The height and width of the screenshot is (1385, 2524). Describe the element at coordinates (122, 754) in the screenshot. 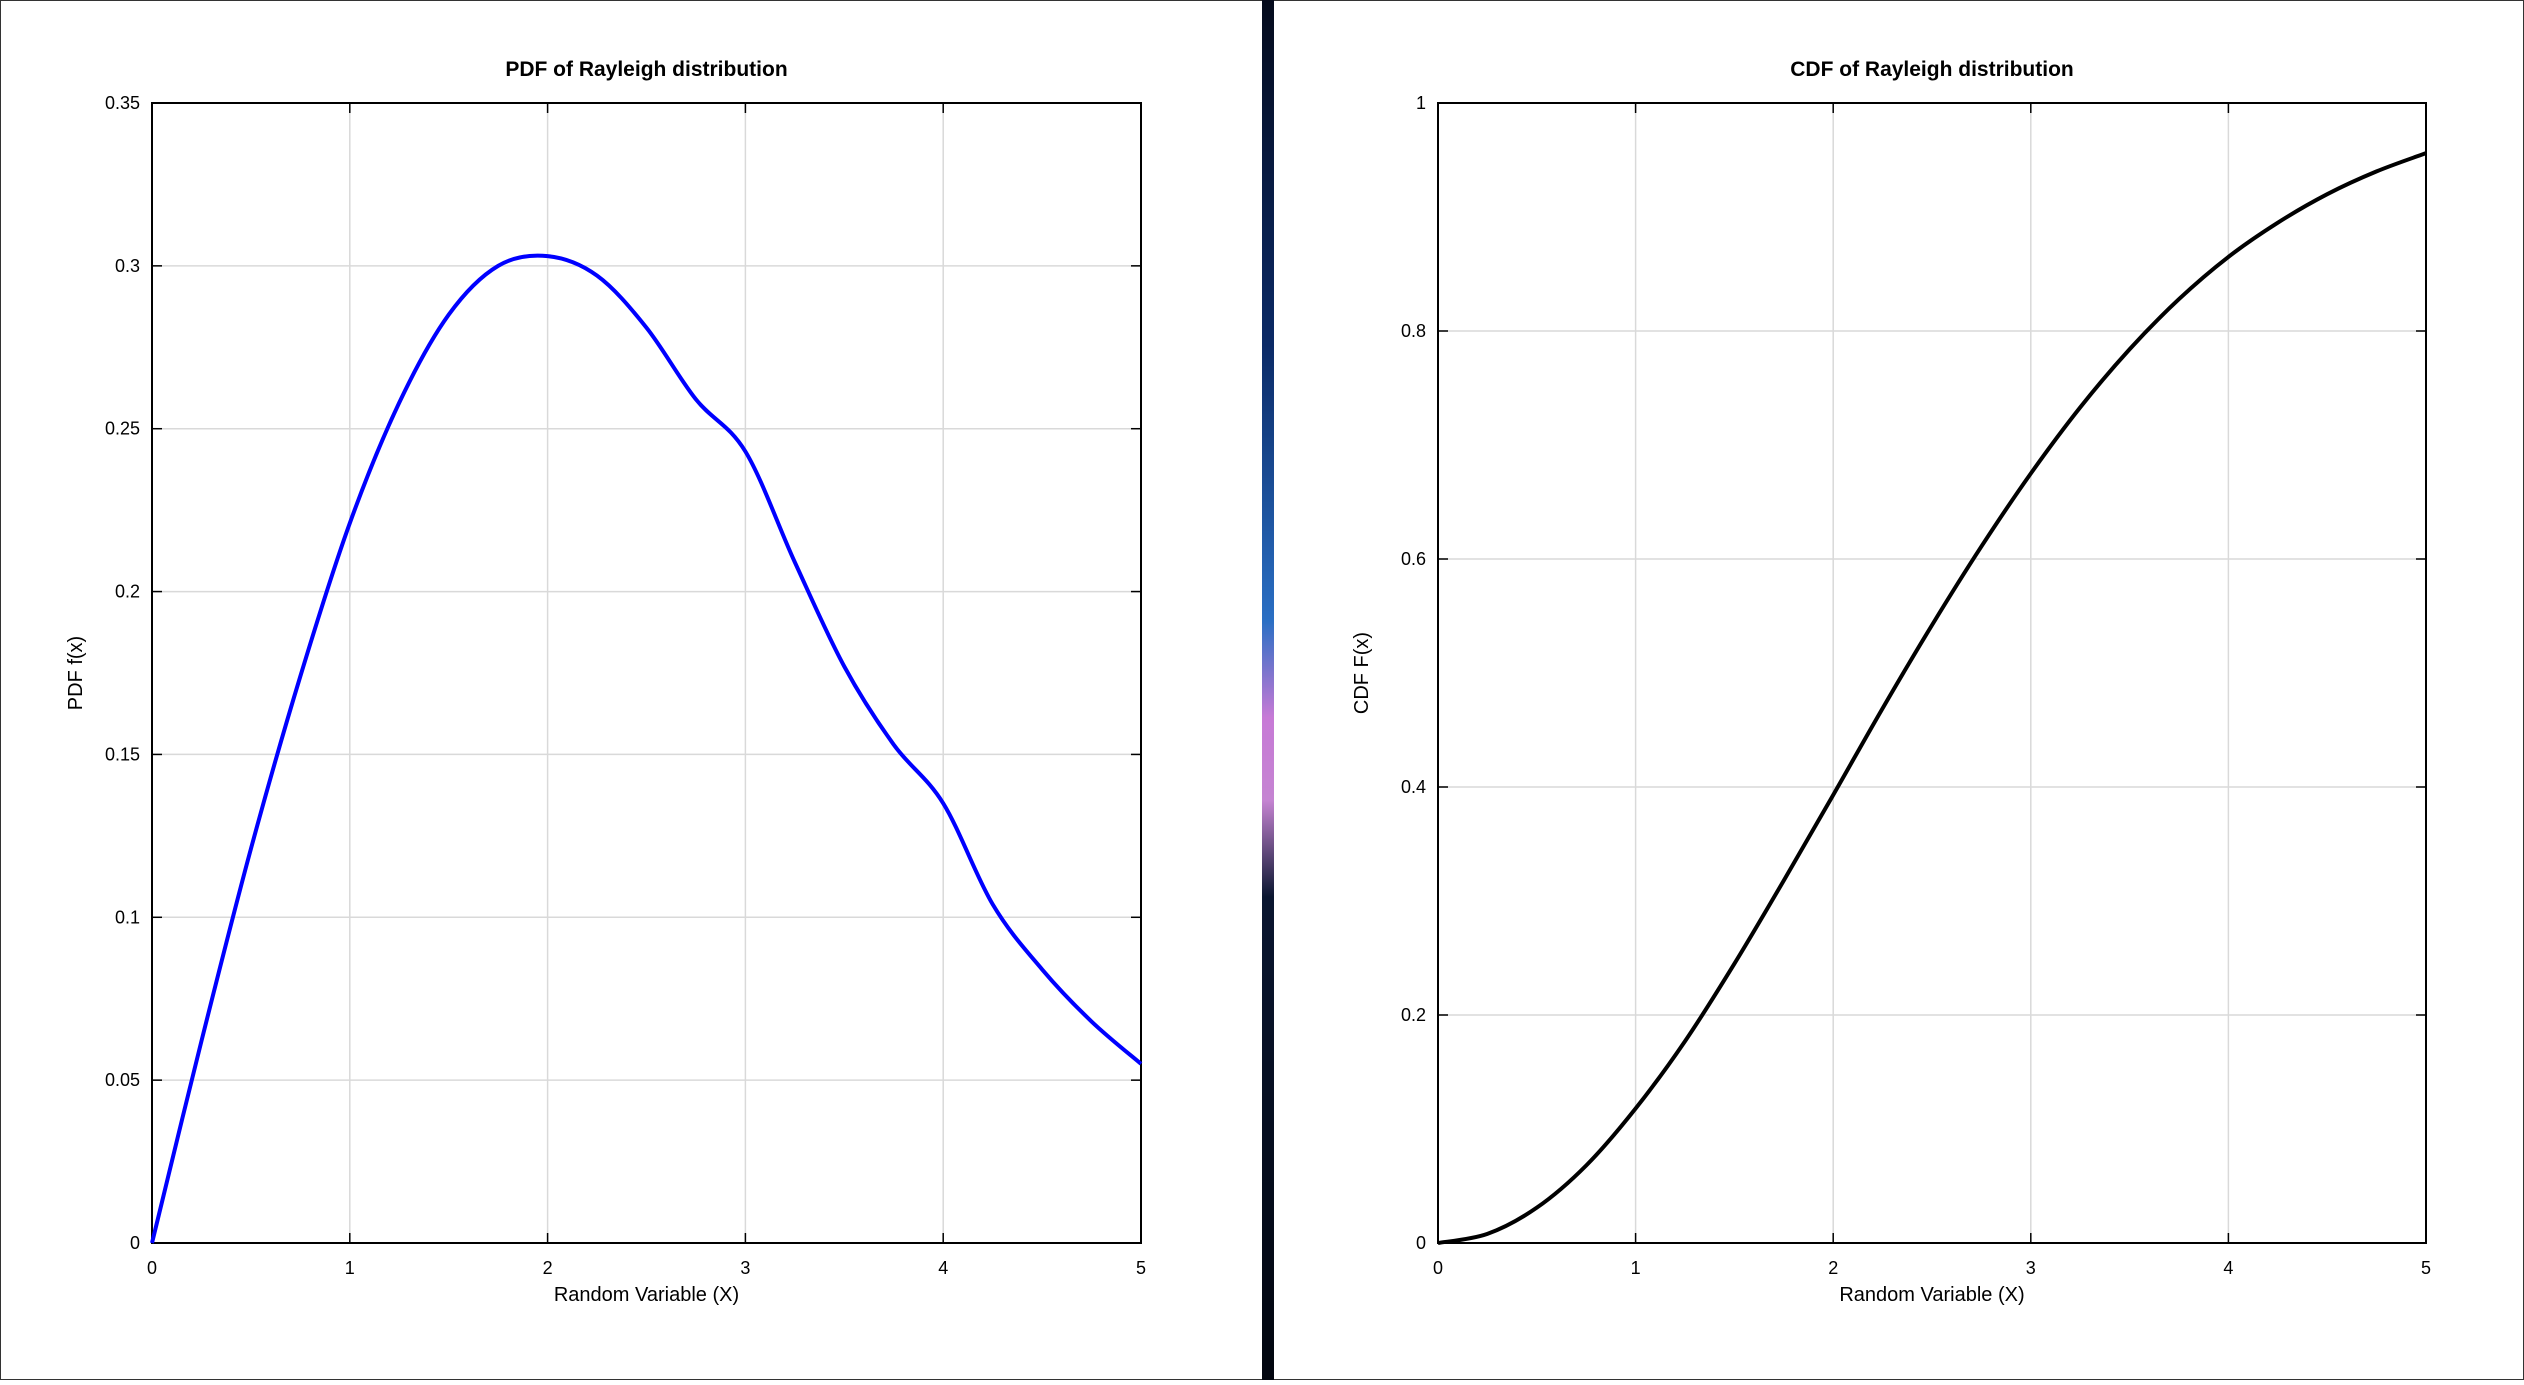

I see `pdf-y-tick-label: 0.15` at that location.